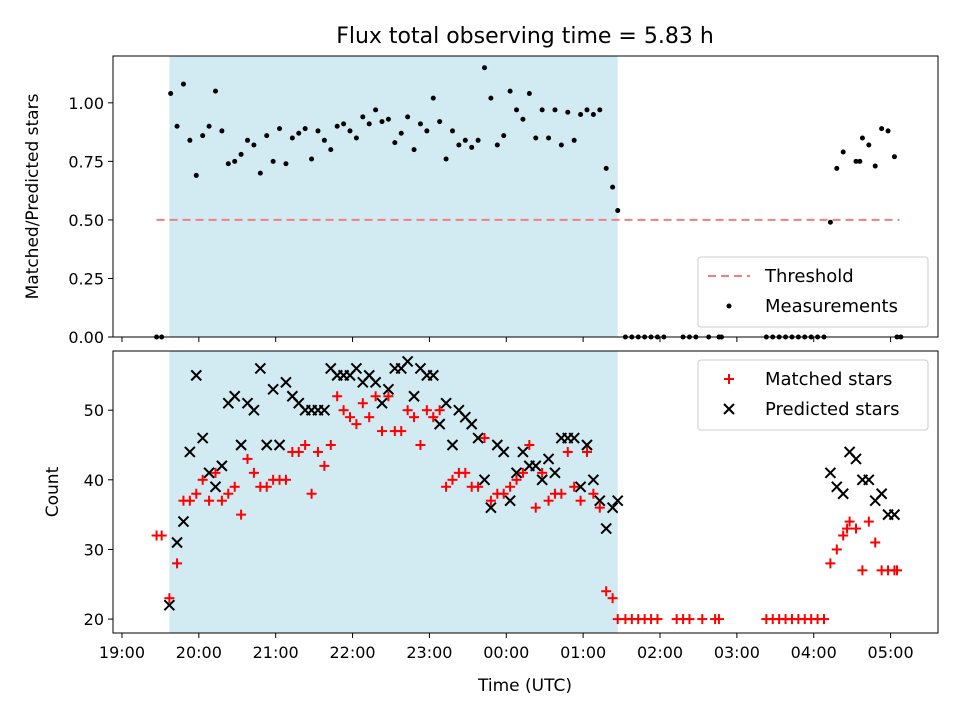  What do you see at coordinates (831, 306) in the screenshot?
I see `legend-measurements-label: Measurements` at bounding box center [831, 306].